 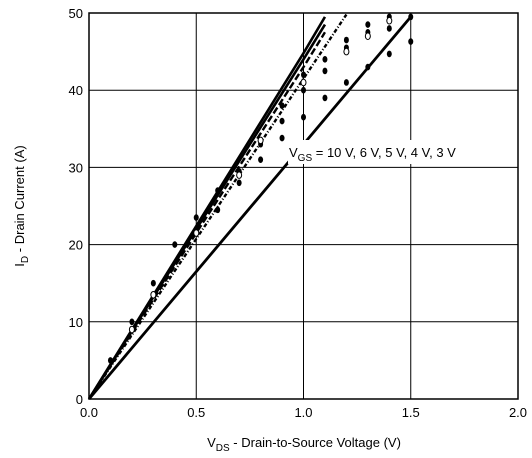 What do you see at coordinates (76, 206) in the screenshot?
I see `y-tick-labels: 0 10 20 30 40 50` at bounding box center [76, 206].